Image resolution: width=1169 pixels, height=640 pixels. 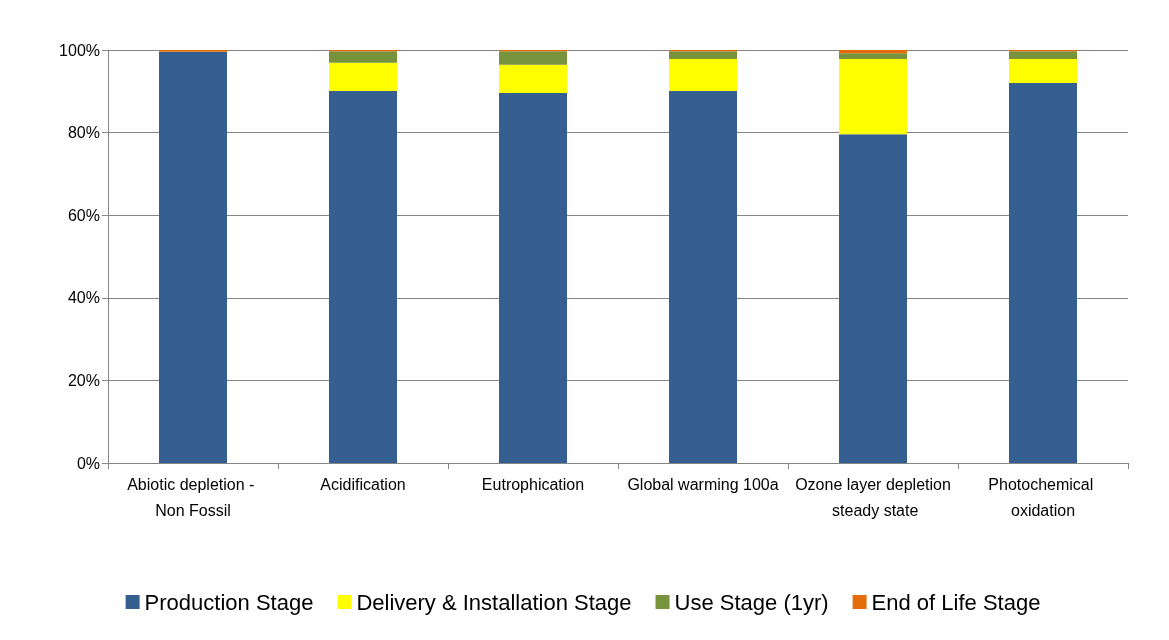 I want to click on y-tick-label: 40%, so click(x=83, y=298).